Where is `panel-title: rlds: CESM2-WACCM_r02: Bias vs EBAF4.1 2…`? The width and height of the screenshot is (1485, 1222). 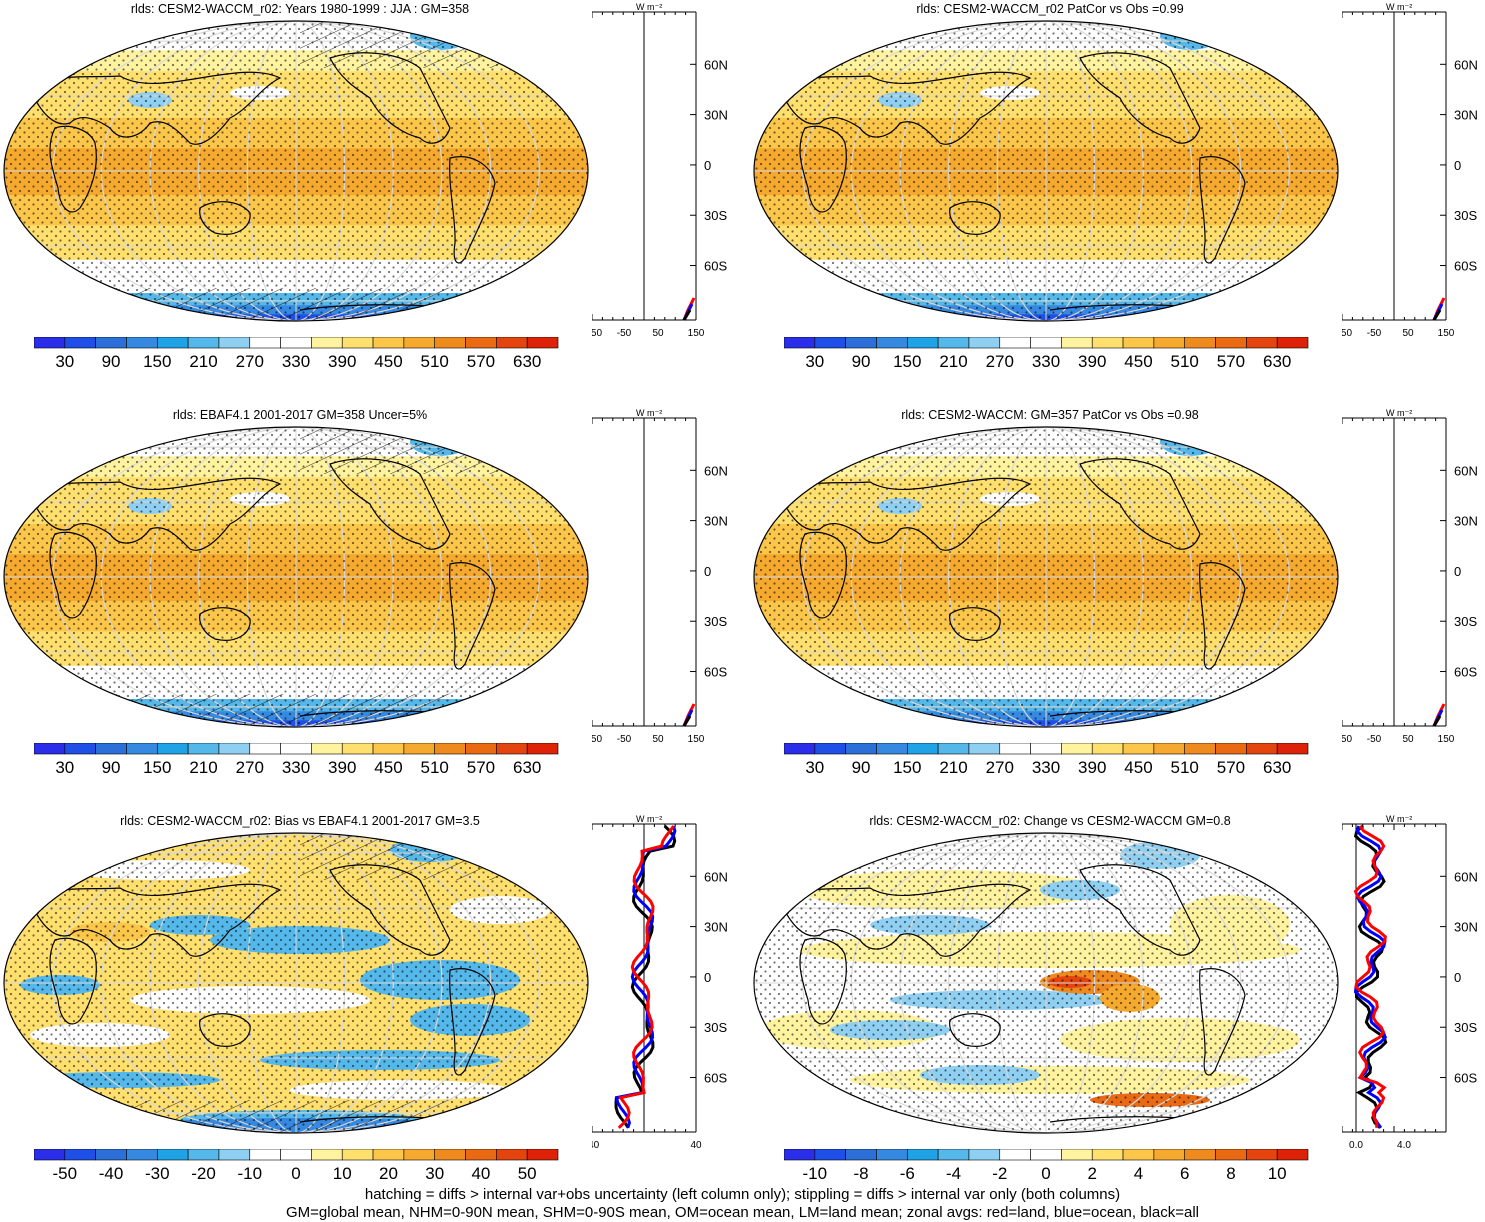 panel-title: rlds: CESM2-WACCM_r02: Bias vs EBAF4.1 2… is located at coordinates (300, 821).